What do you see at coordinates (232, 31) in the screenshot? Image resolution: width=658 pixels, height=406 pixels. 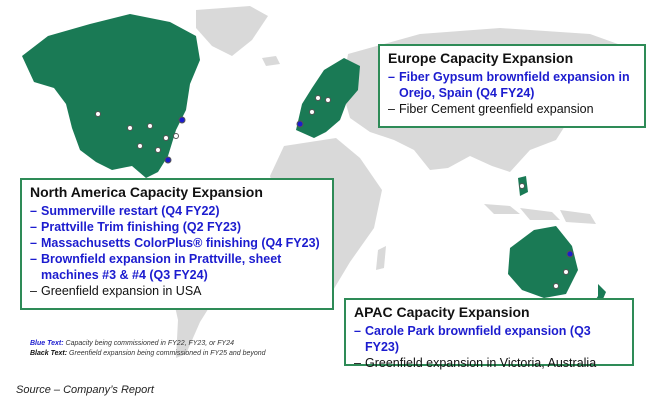 I see `greenland` at bounding box center [232, 31].